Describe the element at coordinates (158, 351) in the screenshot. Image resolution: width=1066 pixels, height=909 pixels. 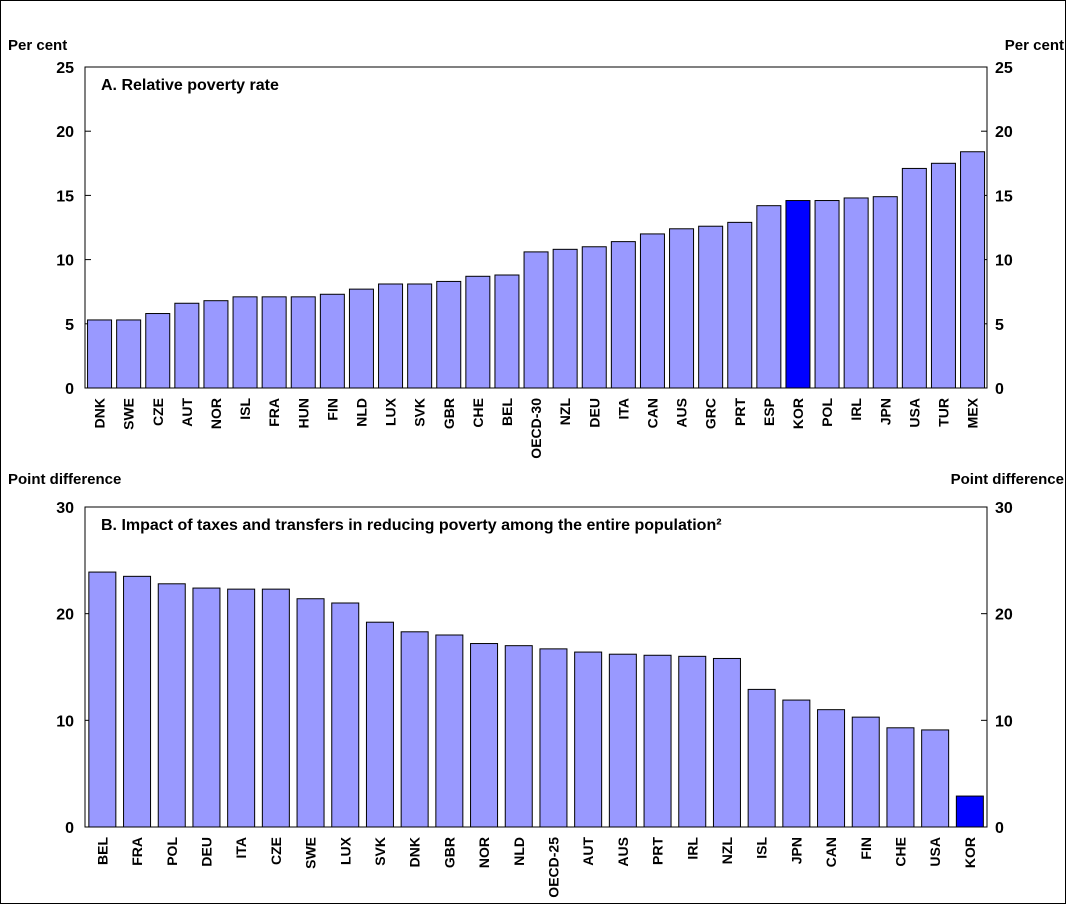
I see `panel-a-bar-cze` at that location.